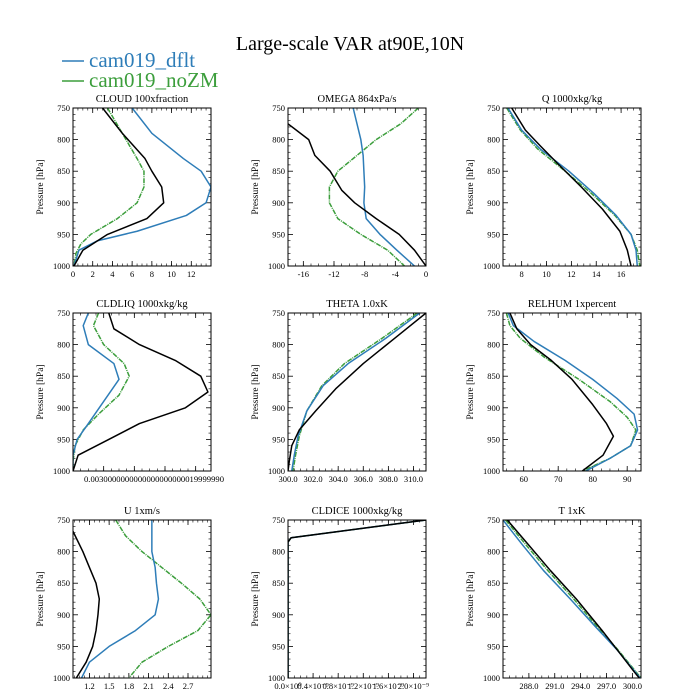 This screenshot has width=700, height=700. I want to click on x-tick-label: 2.1, so click(148, 686).